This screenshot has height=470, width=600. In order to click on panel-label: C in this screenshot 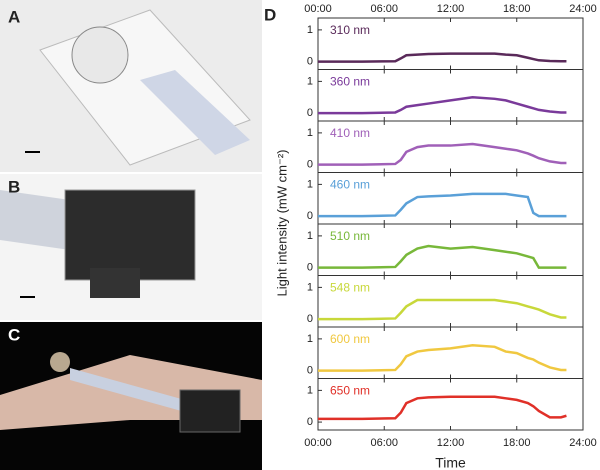, I will do `click(14, 334)`.